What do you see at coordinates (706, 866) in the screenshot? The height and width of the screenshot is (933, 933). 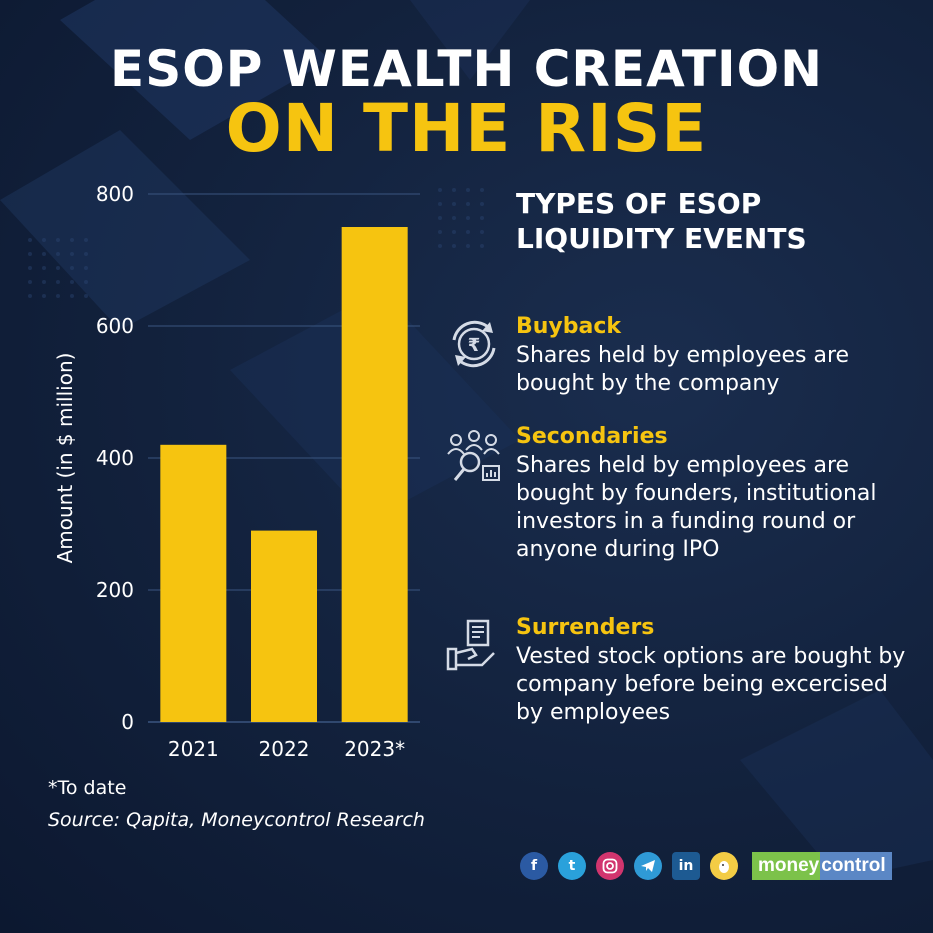 I see `social-bar: f t in money control` at bounding box center [706, 866].